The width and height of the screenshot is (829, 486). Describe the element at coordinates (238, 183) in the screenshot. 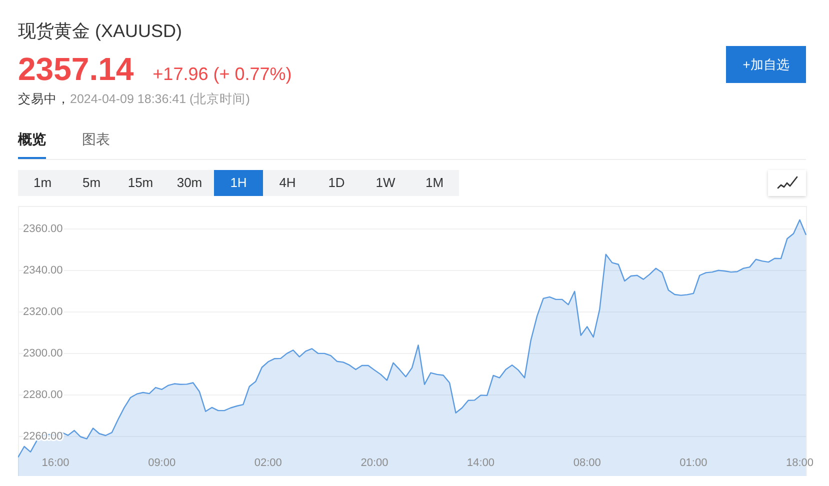

I see `text: 1H` at that location.